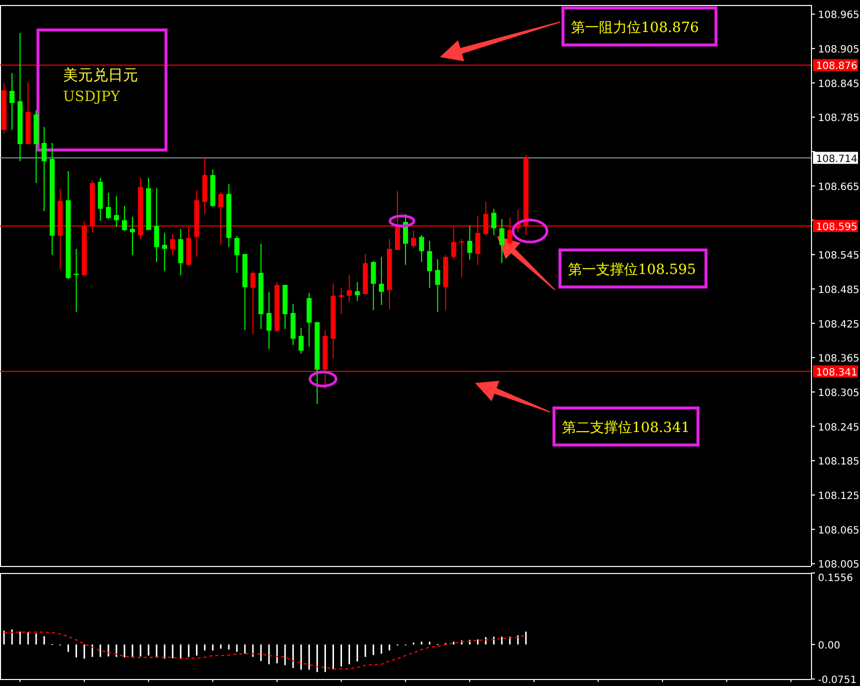  Describe the element at coordinates (839, 256) in the screenshot. I see `y-tick-label: 108.545` at that location.